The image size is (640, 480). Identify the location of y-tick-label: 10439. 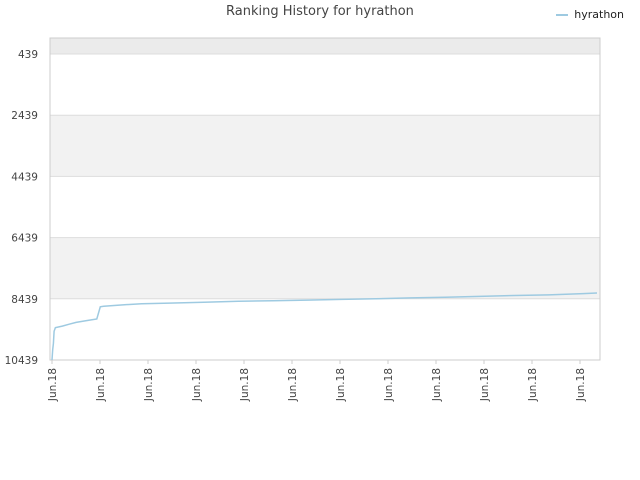
(21, 361).